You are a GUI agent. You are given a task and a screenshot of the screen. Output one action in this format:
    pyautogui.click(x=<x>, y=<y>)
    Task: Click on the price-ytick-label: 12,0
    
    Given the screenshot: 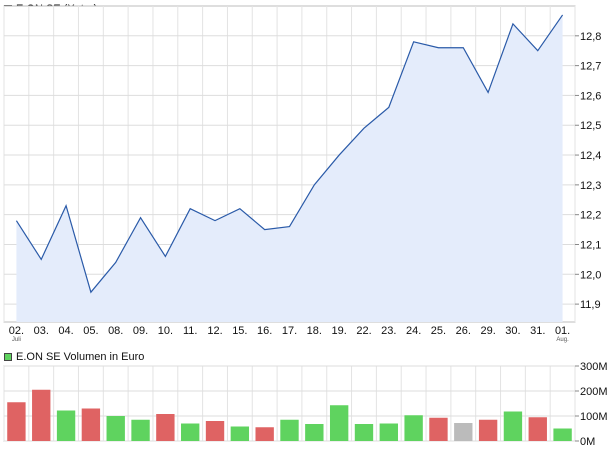 What is the action you would take?
    pyautogui.click(x=590, y=275)
    